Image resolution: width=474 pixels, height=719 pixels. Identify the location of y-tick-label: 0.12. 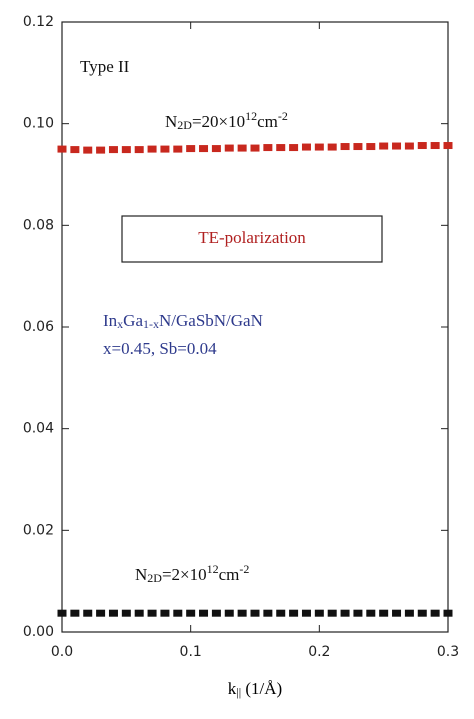
(38, 22).